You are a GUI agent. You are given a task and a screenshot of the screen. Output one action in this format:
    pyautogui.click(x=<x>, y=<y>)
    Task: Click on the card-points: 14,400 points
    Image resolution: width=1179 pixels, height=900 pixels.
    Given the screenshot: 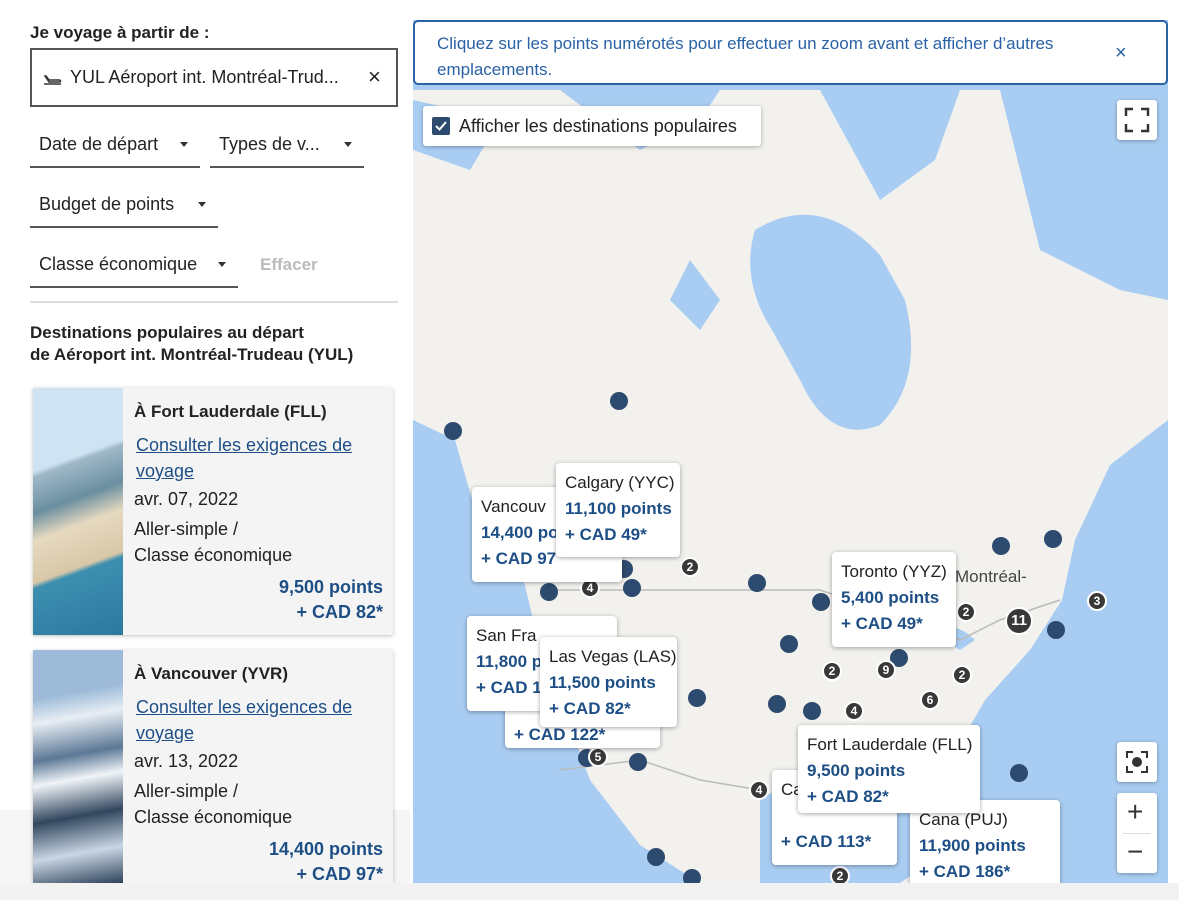 What is the action you would take?
    pyautogui.click(x=325, y=849)
    